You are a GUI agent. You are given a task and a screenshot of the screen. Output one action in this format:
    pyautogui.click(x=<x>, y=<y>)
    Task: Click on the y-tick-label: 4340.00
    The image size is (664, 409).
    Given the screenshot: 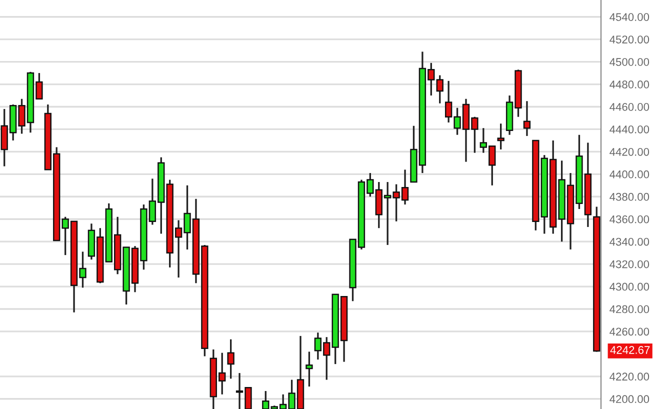 What is the action you would take?
    pyautogui.click(x=630, y=242)
    